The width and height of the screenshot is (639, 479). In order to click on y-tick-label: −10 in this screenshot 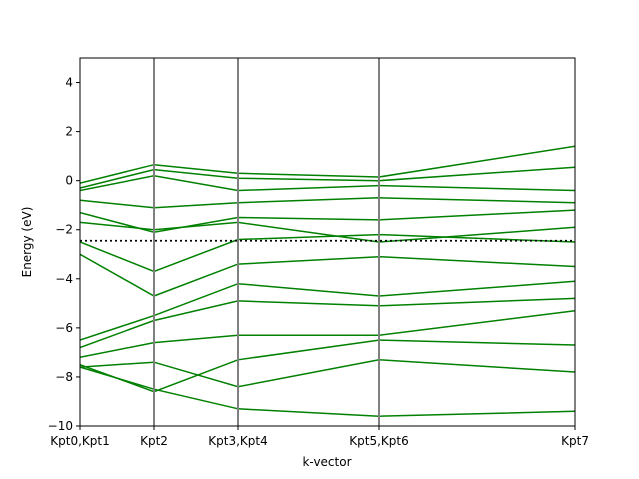, I will do `click(60, 426)`.